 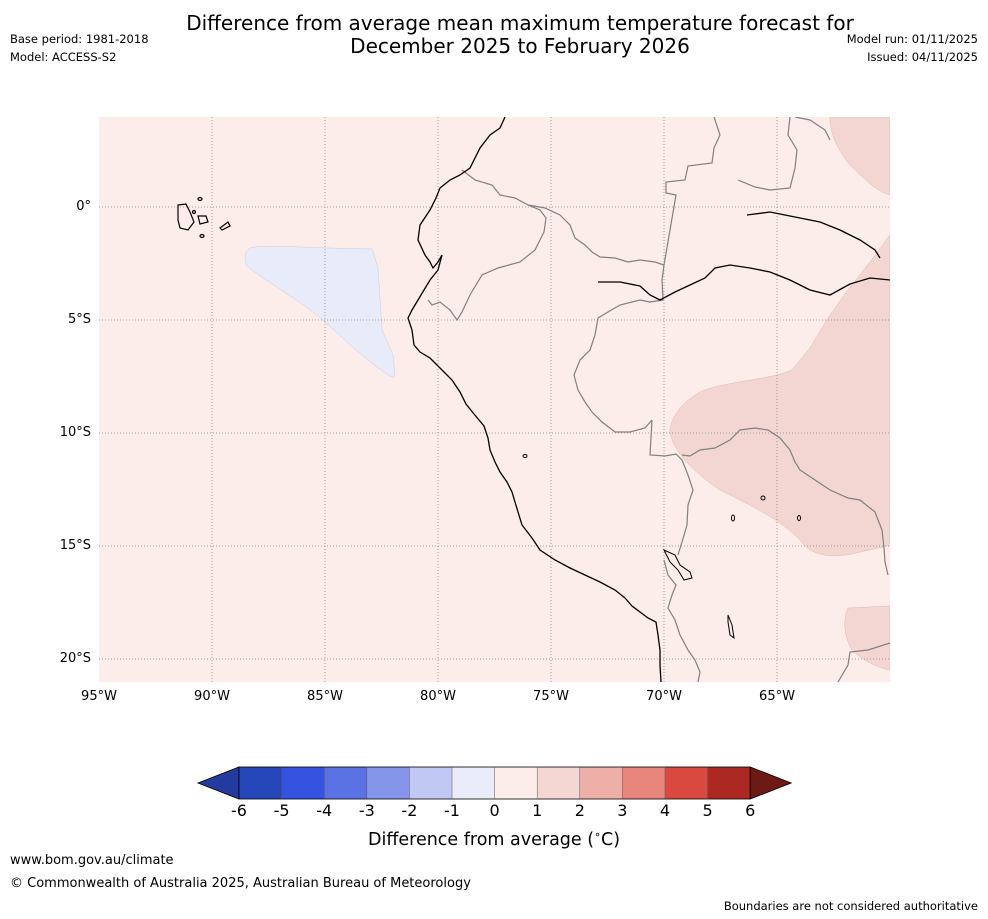 What do you see at coordinates (75, 432) in the screenshot?
I see `lat-label-10s: 10°S` at bounding box center [75, 432].